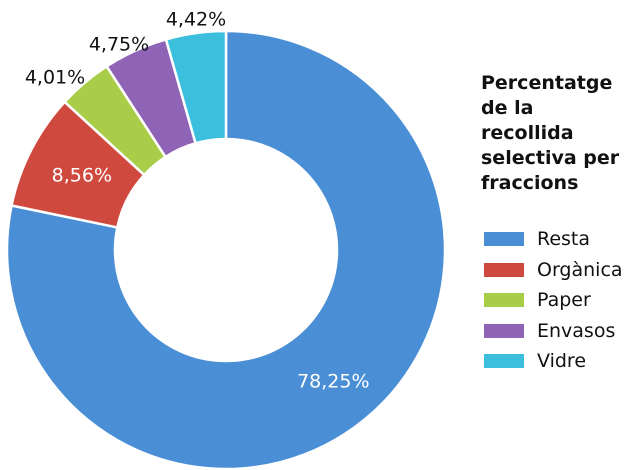 This screenshot has height=470, width=630. I want to click on slice-vidre, so click(196, 87).